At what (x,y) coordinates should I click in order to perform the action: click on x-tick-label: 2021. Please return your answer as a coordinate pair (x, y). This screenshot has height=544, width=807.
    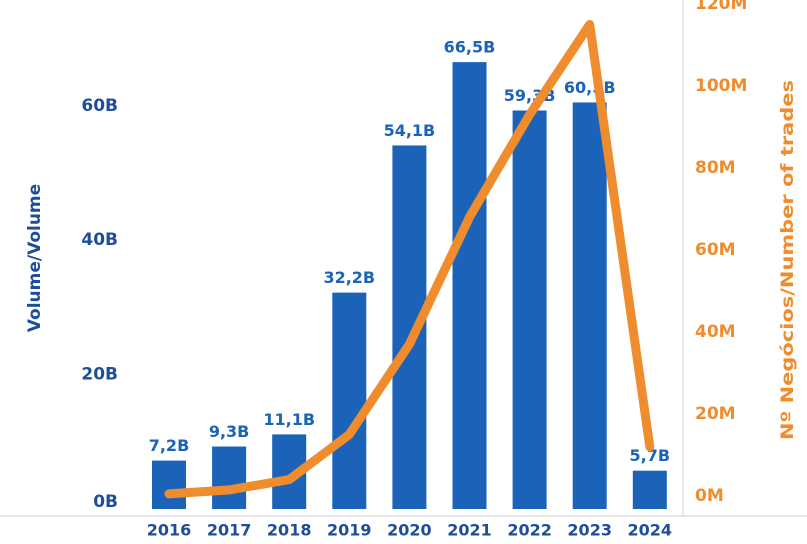
    Looking at the image, I should click on (469, 530).